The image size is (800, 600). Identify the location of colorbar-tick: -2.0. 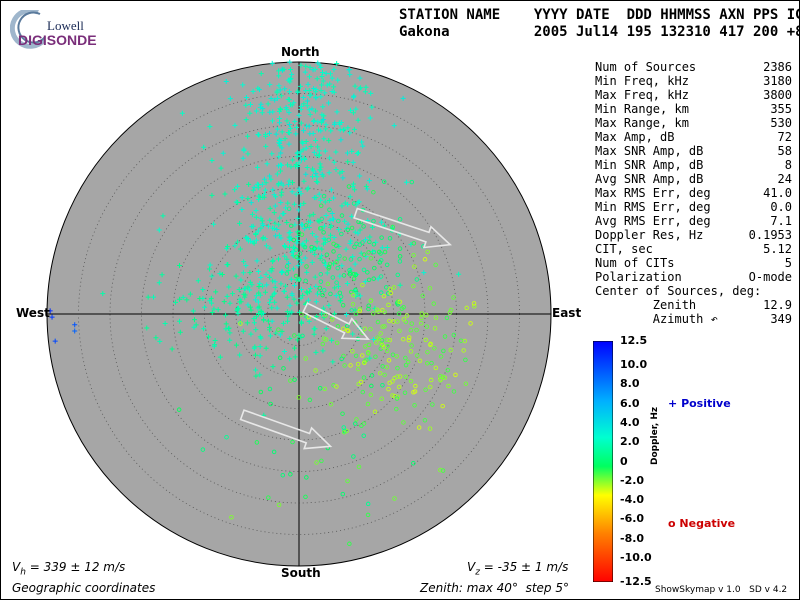
(632, 480).